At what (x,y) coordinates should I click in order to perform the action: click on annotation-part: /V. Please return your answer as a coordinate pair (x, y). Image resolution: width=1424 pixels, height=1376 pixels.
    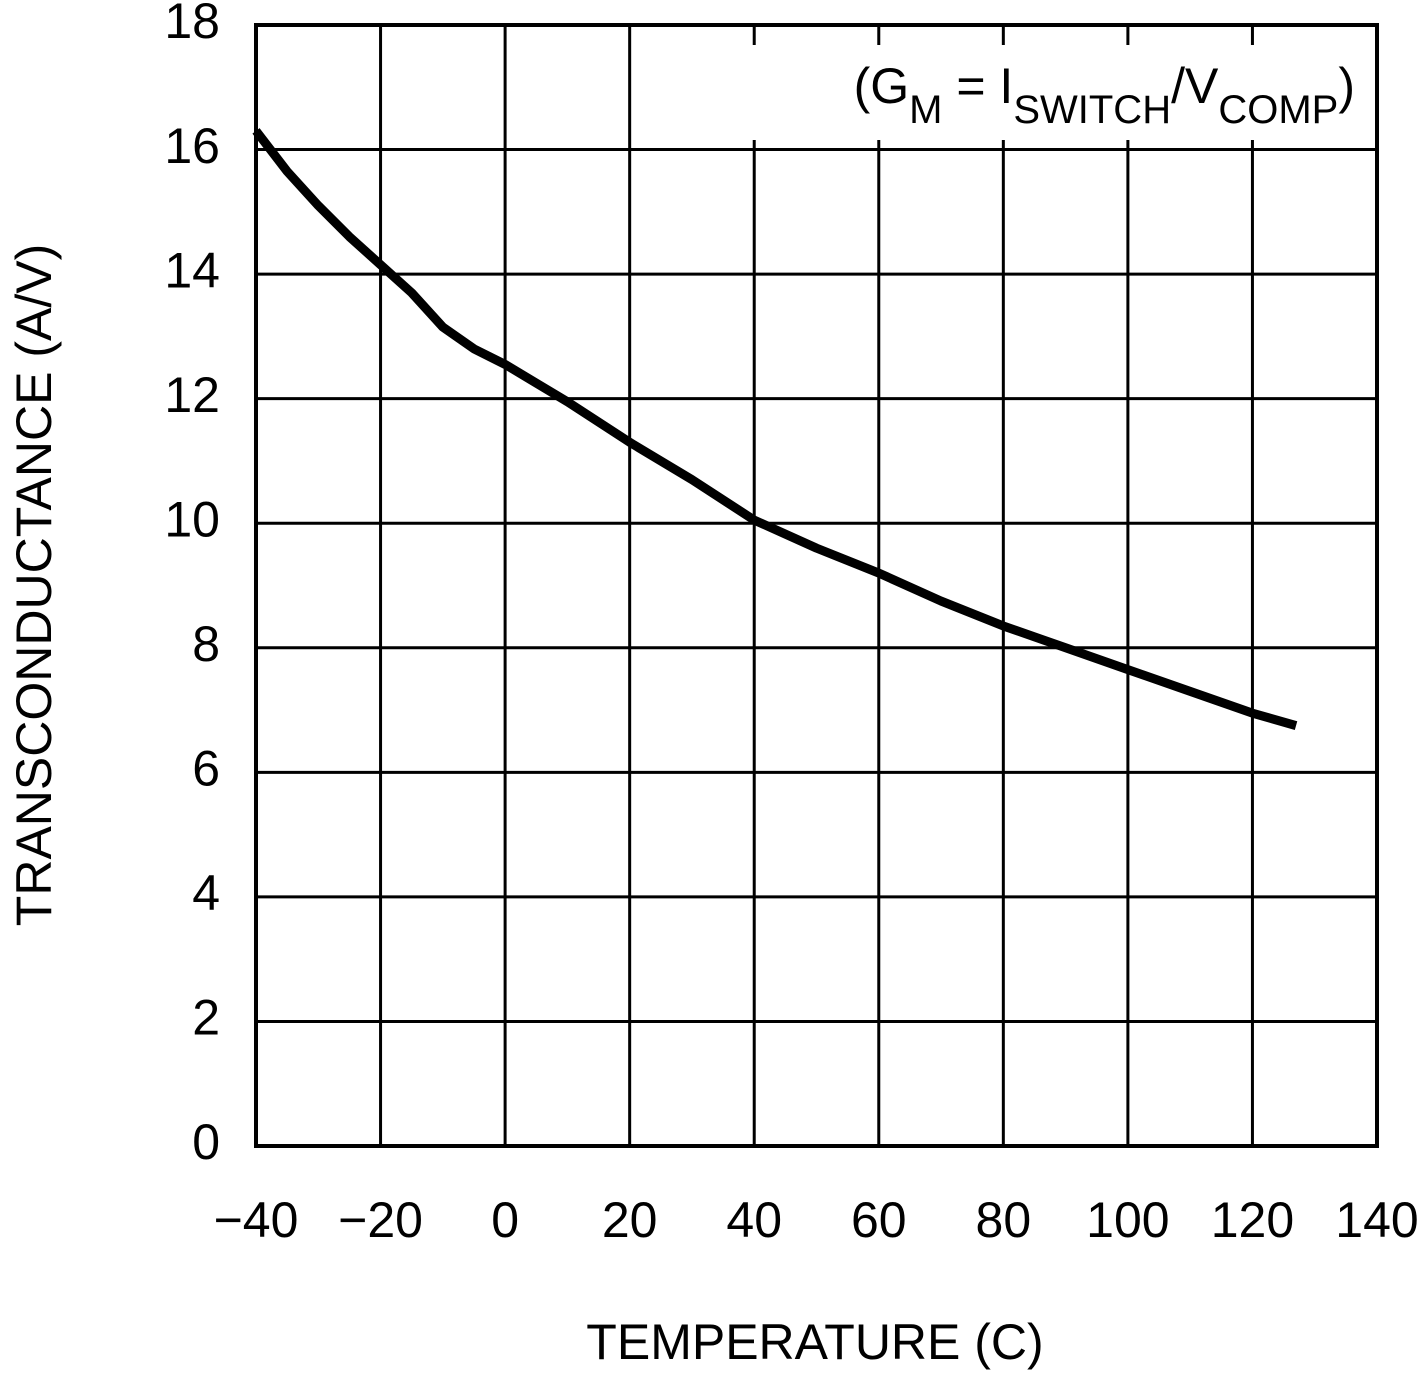
    Looking at the image, I should click on (1195, 86).